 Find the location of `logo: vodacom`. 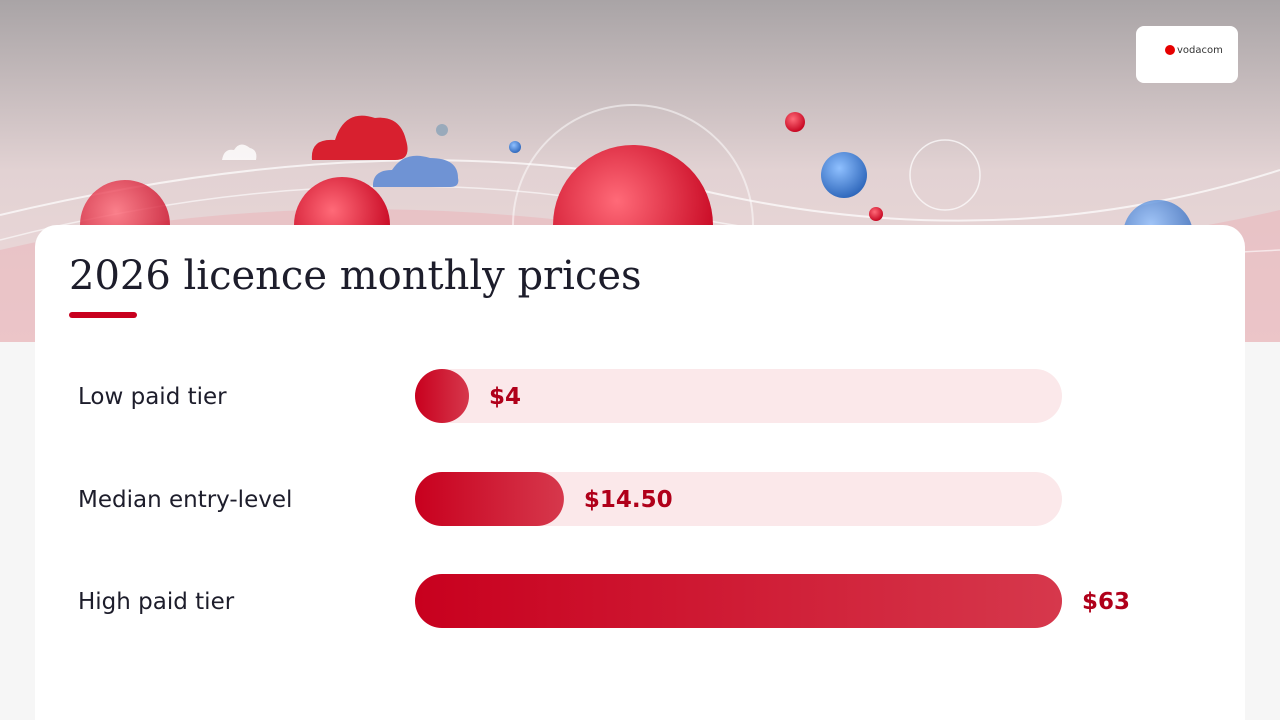

logo: vodacom is located at coordinates (1187, 54).